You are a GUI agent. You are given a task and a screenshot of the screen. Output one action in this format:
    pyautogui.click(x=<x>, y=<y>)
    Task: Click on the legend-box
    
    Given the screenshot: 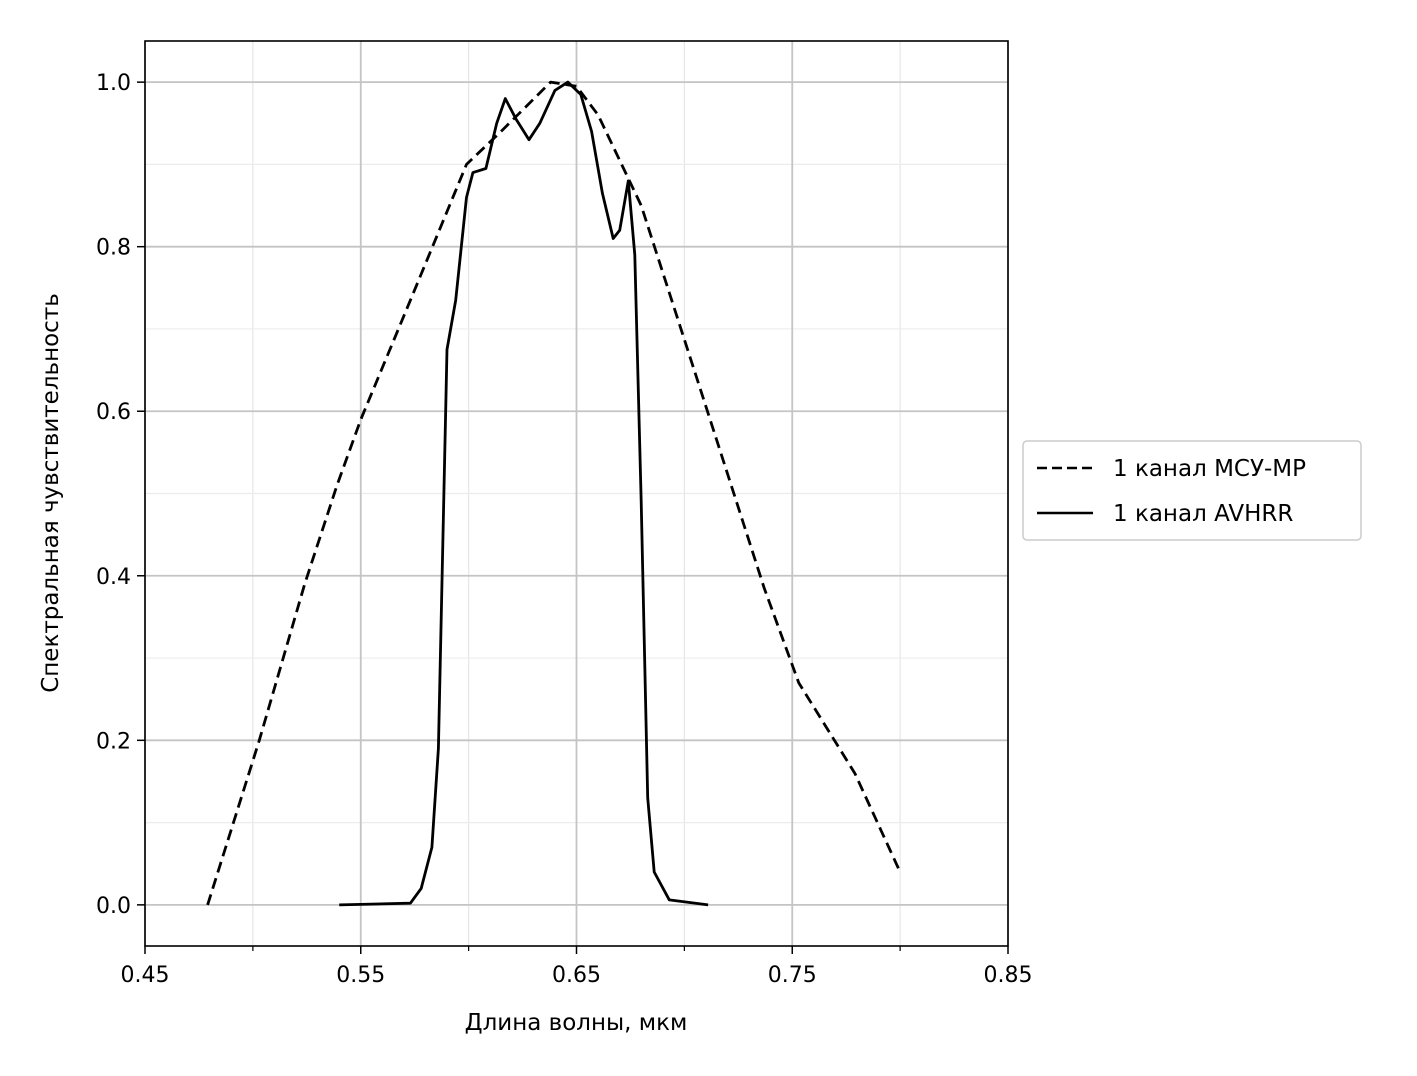 What is the action you would take?
    pyautogui.click(x=1192, y=490)
    